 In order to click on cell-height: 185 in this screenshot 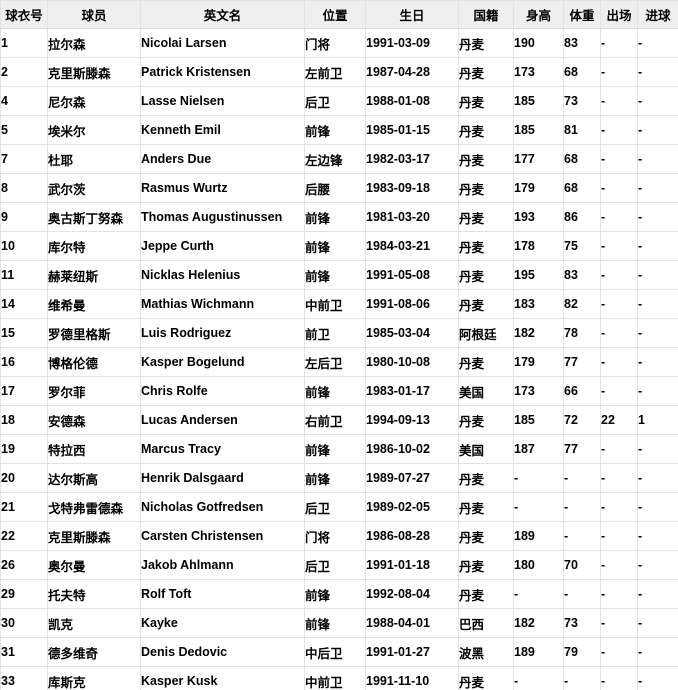, I will do `click(538, 420)`.